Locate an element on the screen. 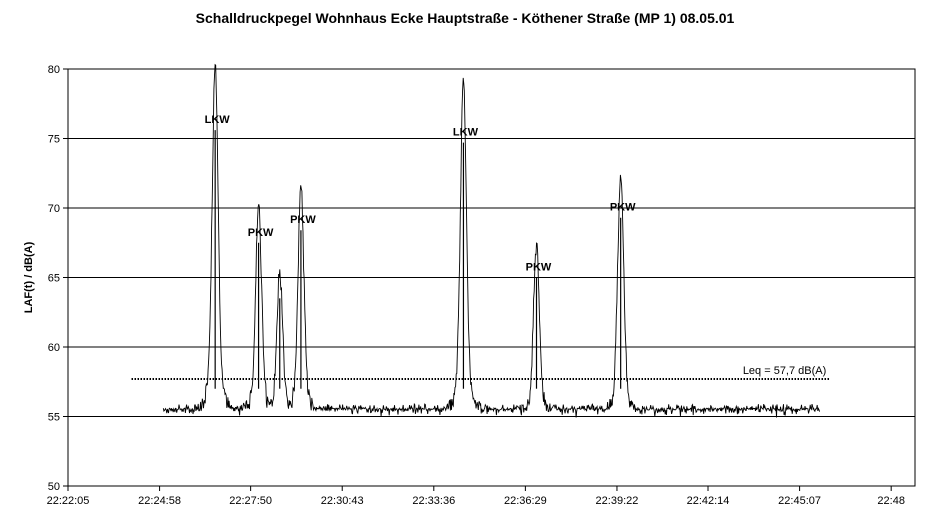 Image resolution: width=930 pixels, height=510 pixels. y-tick-label: 55 is located at coordinates (54, 418).